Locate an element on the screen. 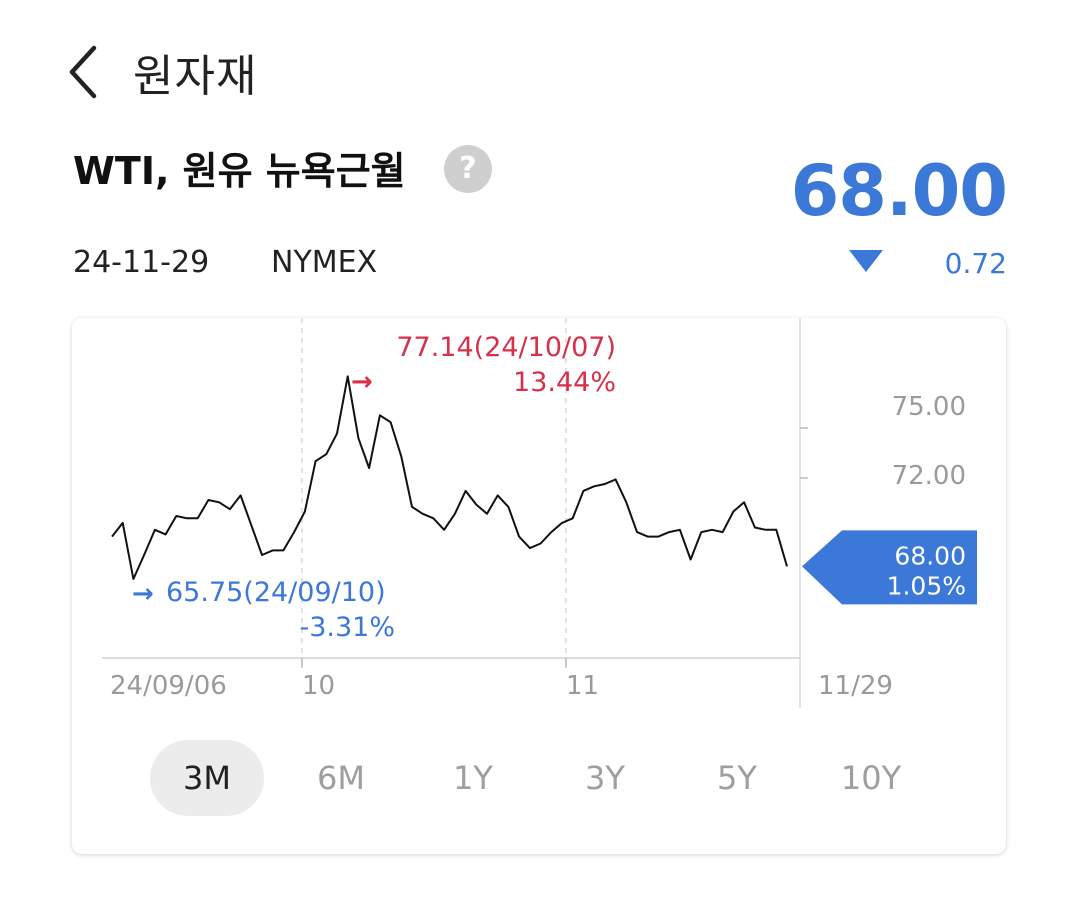 This screenshot has width=1079, height=899. min-value-label: 65.75(24/09/10) is located at coordinates (276, 592).